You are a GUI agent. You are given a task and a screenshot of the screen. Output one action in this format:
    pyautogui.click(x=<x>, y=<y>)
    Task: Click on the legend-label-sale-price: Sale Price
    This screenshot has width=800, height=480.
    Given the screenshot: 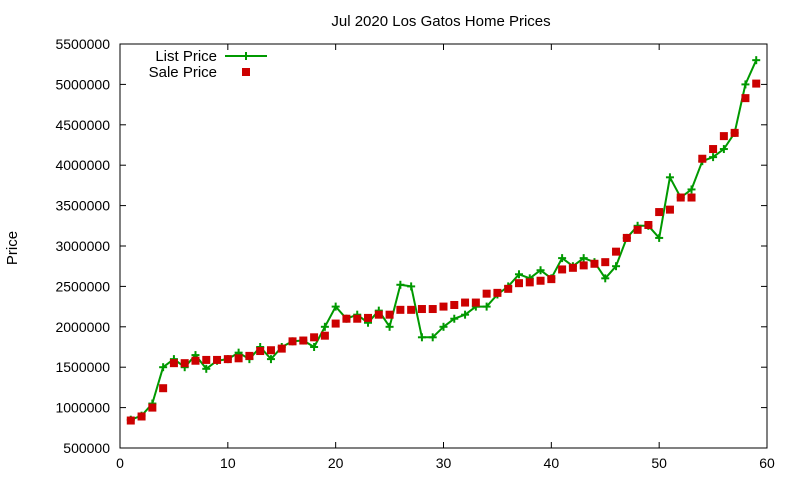 What is the action you would take?
    pyautogui.click(x=183, y=72)
    